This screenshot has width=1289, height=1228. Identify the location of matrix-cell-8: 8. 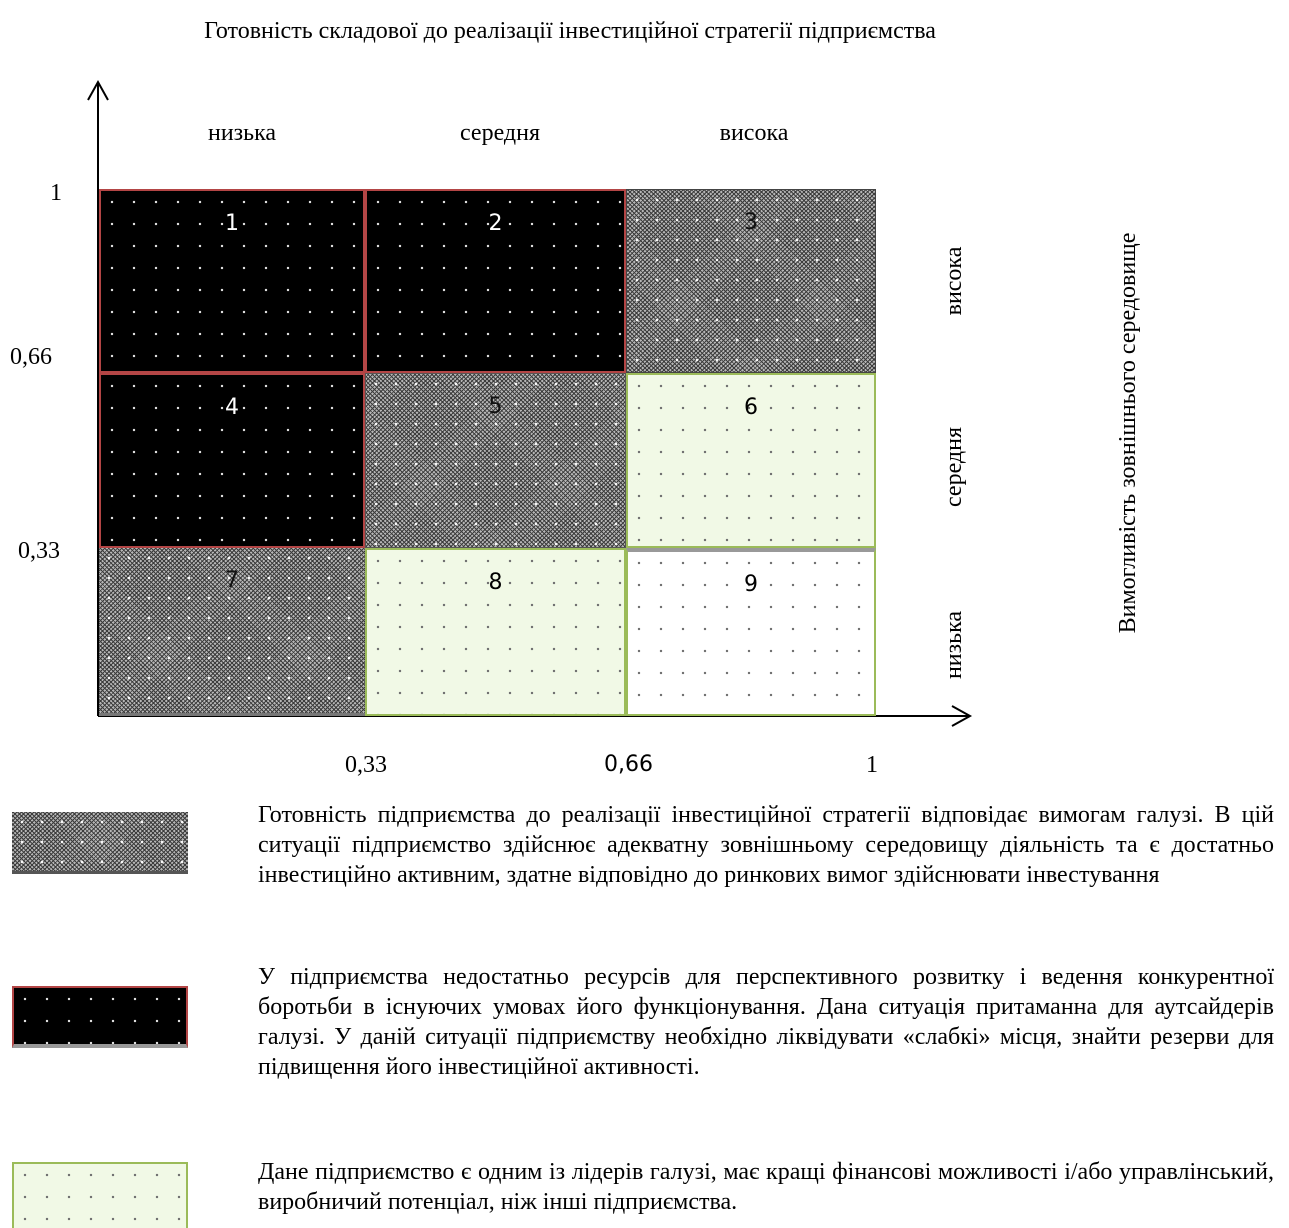
(495, 632).